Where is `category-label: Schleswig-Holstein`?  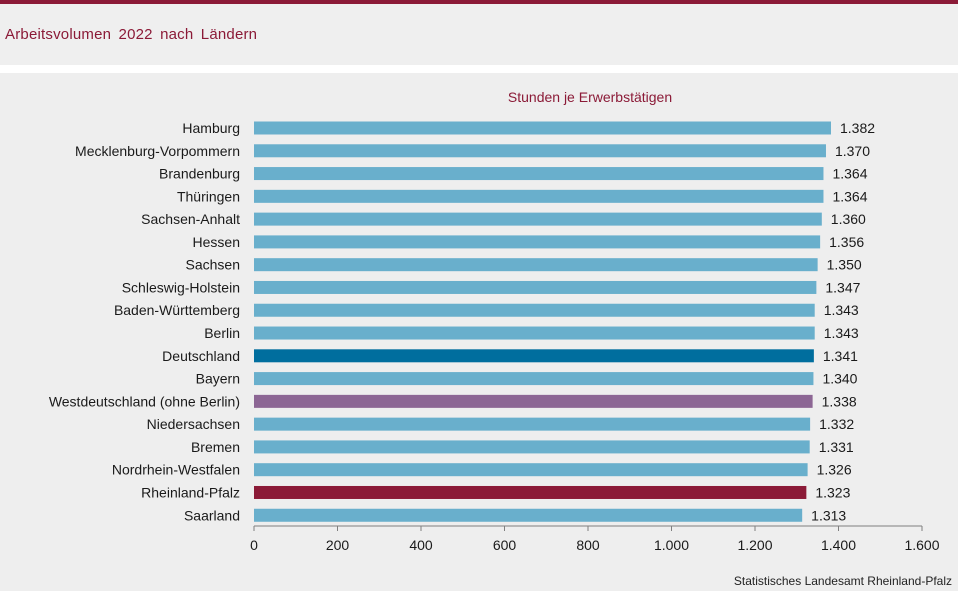
category-label: Schleswig-Holstein is located at coordinates (181, 287).